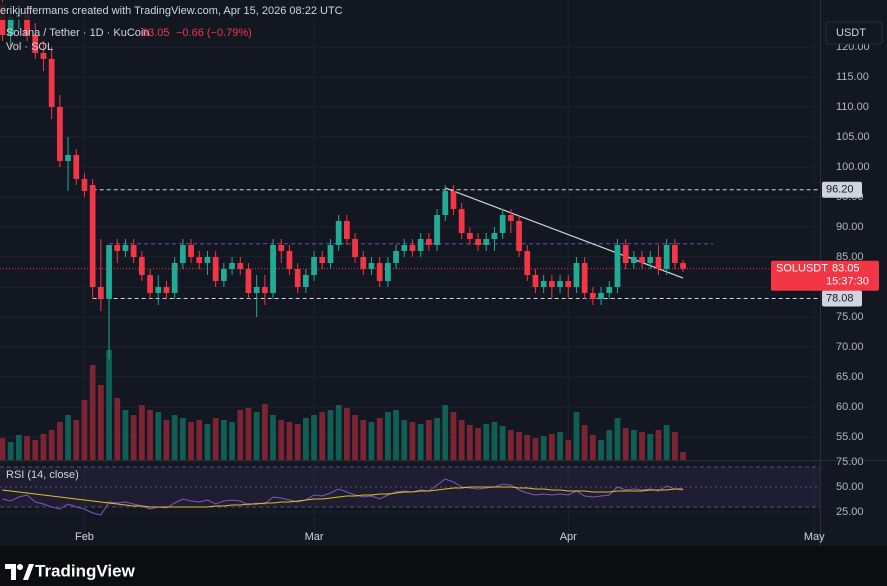 The height and width of the screenshot is (586, 887). Describe the element at coordinates (343, 497) in the screenshot. I see `rsi-ma-line` at that location.